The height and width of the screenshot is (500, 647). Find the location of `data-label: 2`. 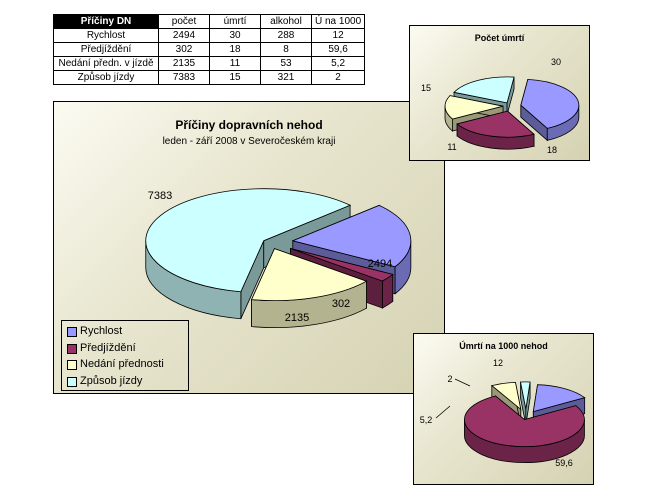

data-label: 2 is located at coordinates (450, 379).